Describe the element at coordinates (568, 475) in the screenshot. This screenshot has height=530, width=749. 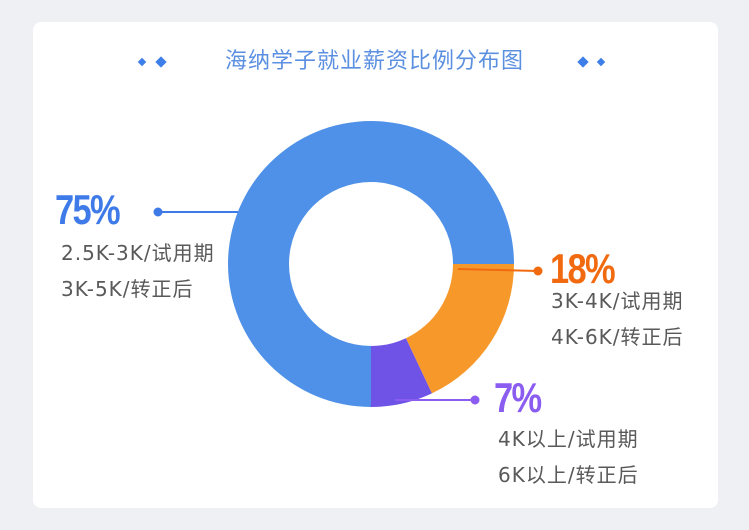
I see `slice-desc-7-line2: 6K以上/转正后` at that location.